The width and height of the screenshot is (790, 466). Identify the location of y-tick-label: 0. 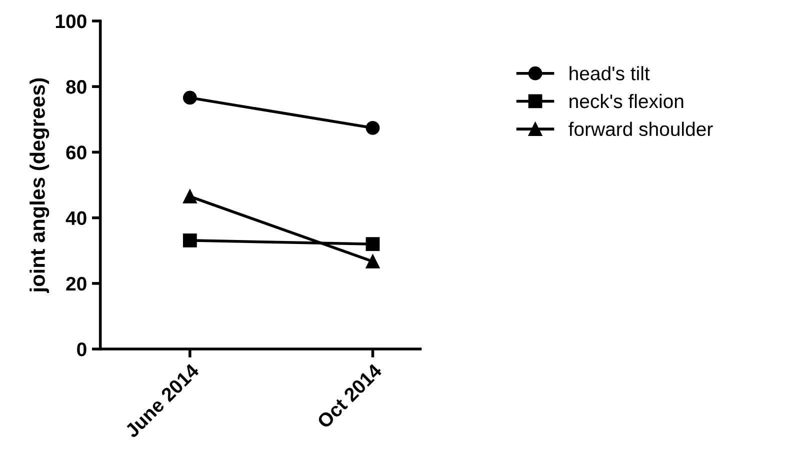
(81, 349).